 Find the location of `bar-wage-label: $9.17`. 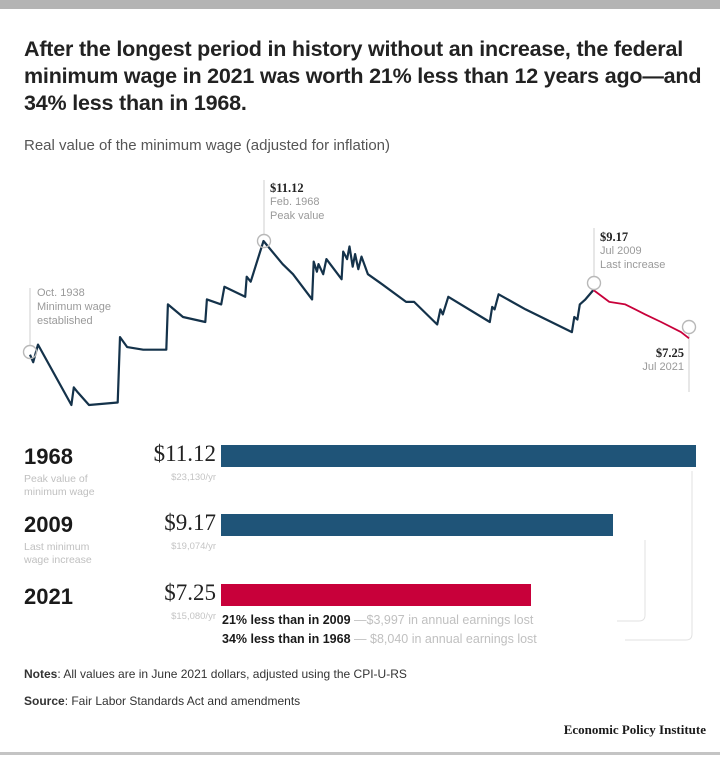

bar-wage-label: $9.17 is located at coordinates (190, 522).